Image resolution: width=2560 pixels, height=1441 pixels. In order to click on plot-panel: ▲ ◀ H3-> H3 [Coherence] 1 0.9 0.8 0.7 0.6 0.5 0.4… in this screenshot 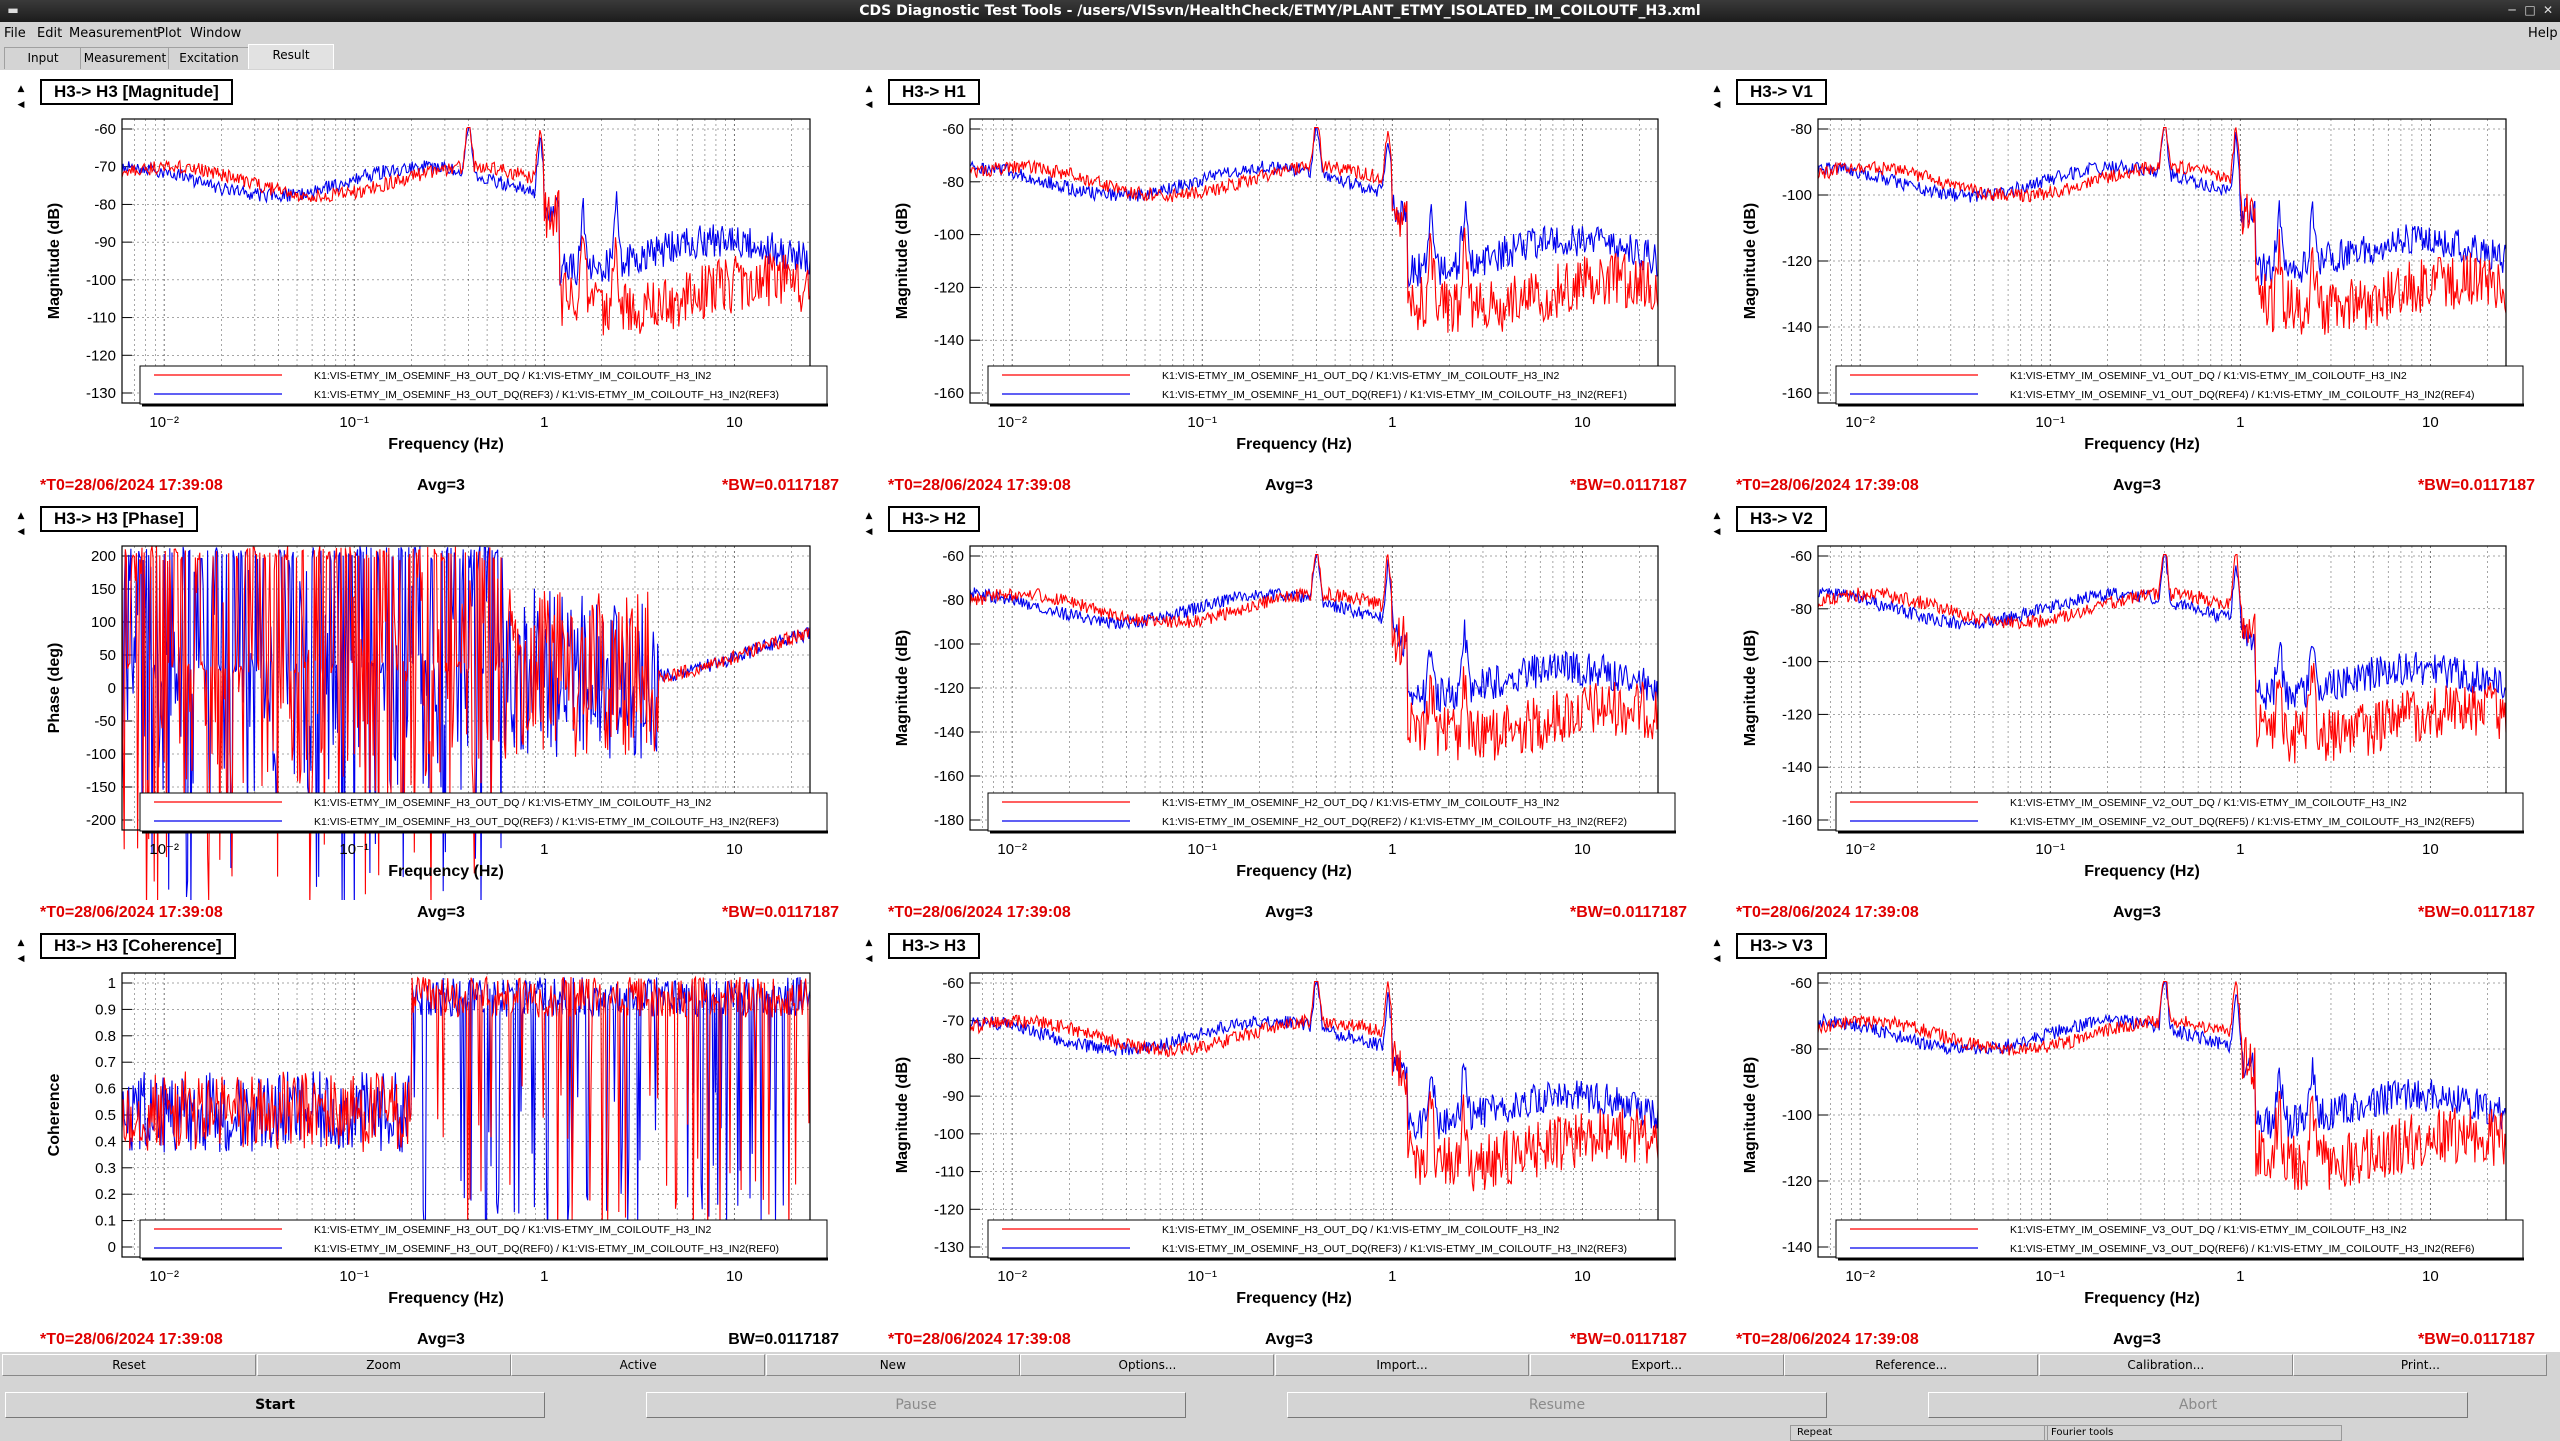, I will do `click(429, 1140)`.